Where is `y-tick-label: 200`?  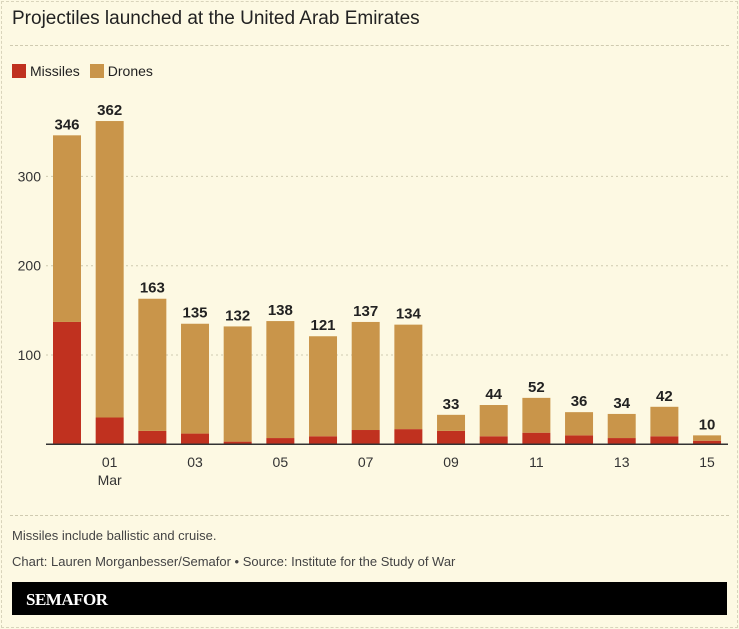 y-tick-label: 200 is located at coordinates (30, 266).